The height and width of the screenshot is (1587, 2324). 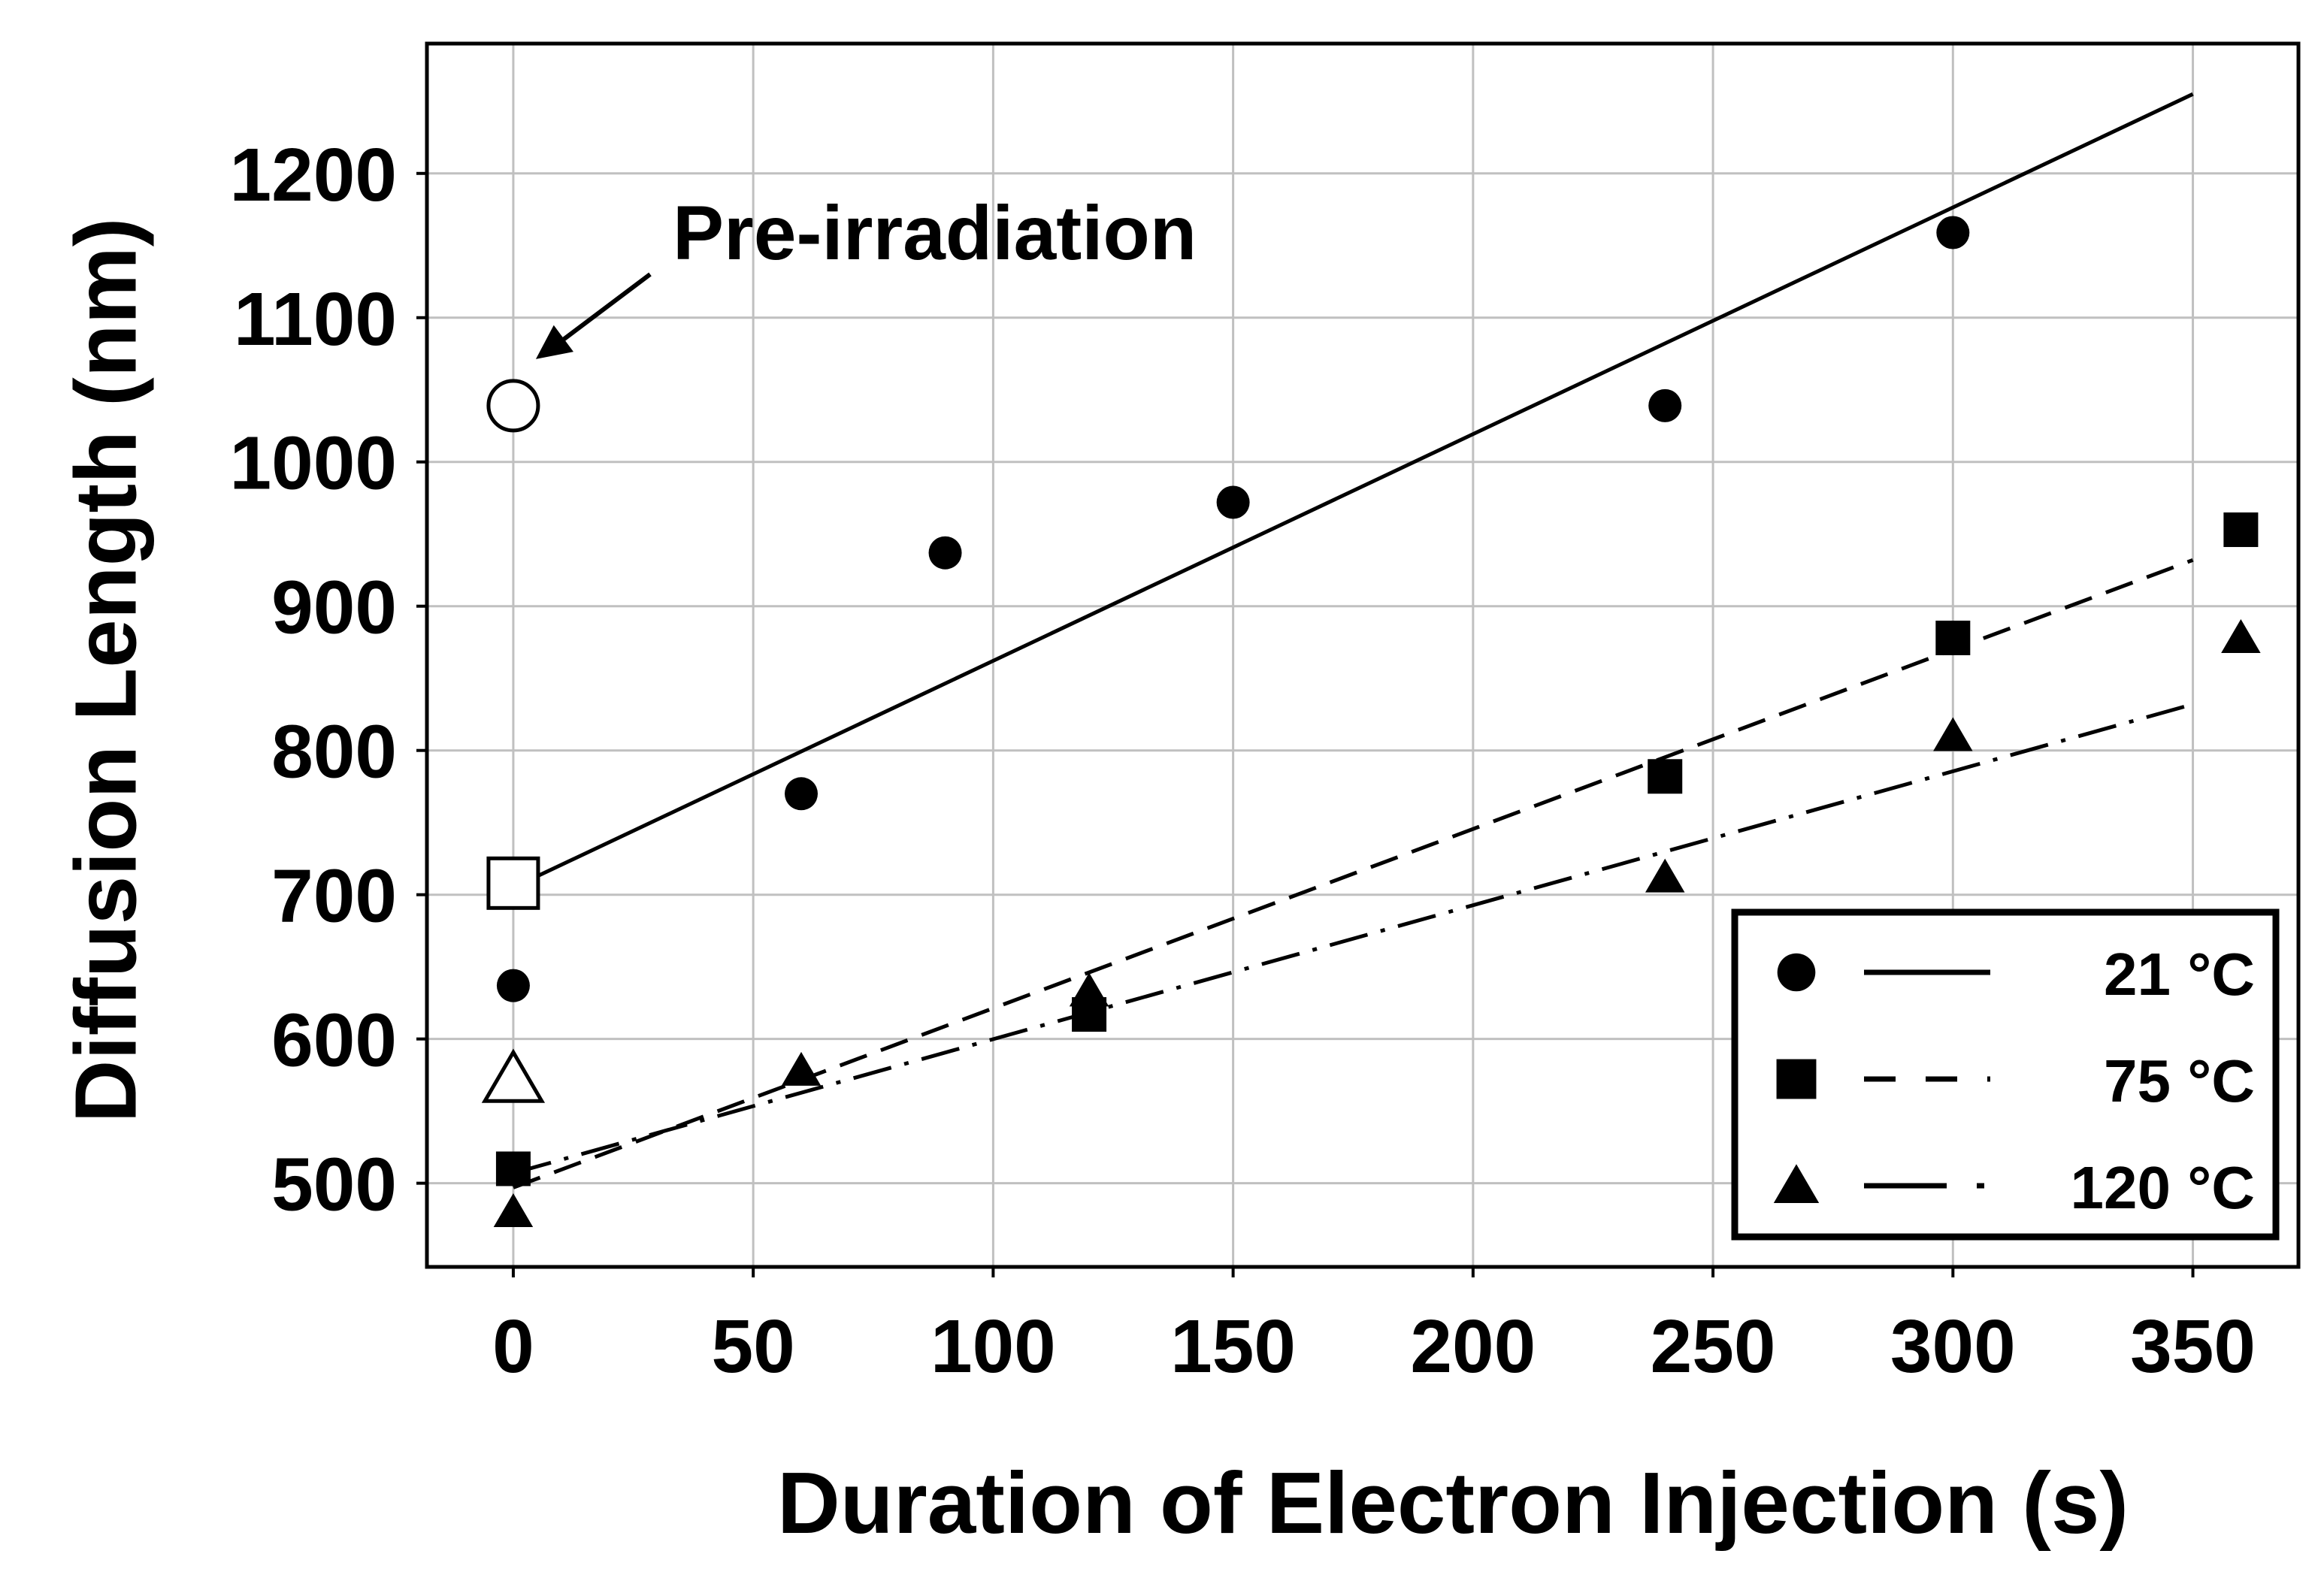 What do you see at coordinates (513, 1075) in the screenshot?
I see `open-marker-triangle` at bounding box center [513, 1075].